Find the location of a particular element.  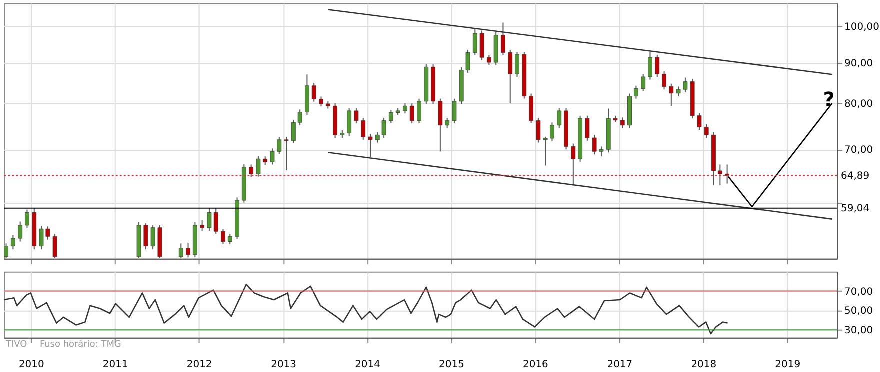

x-tick-label: 2017 is located at coordinates (620, 364).